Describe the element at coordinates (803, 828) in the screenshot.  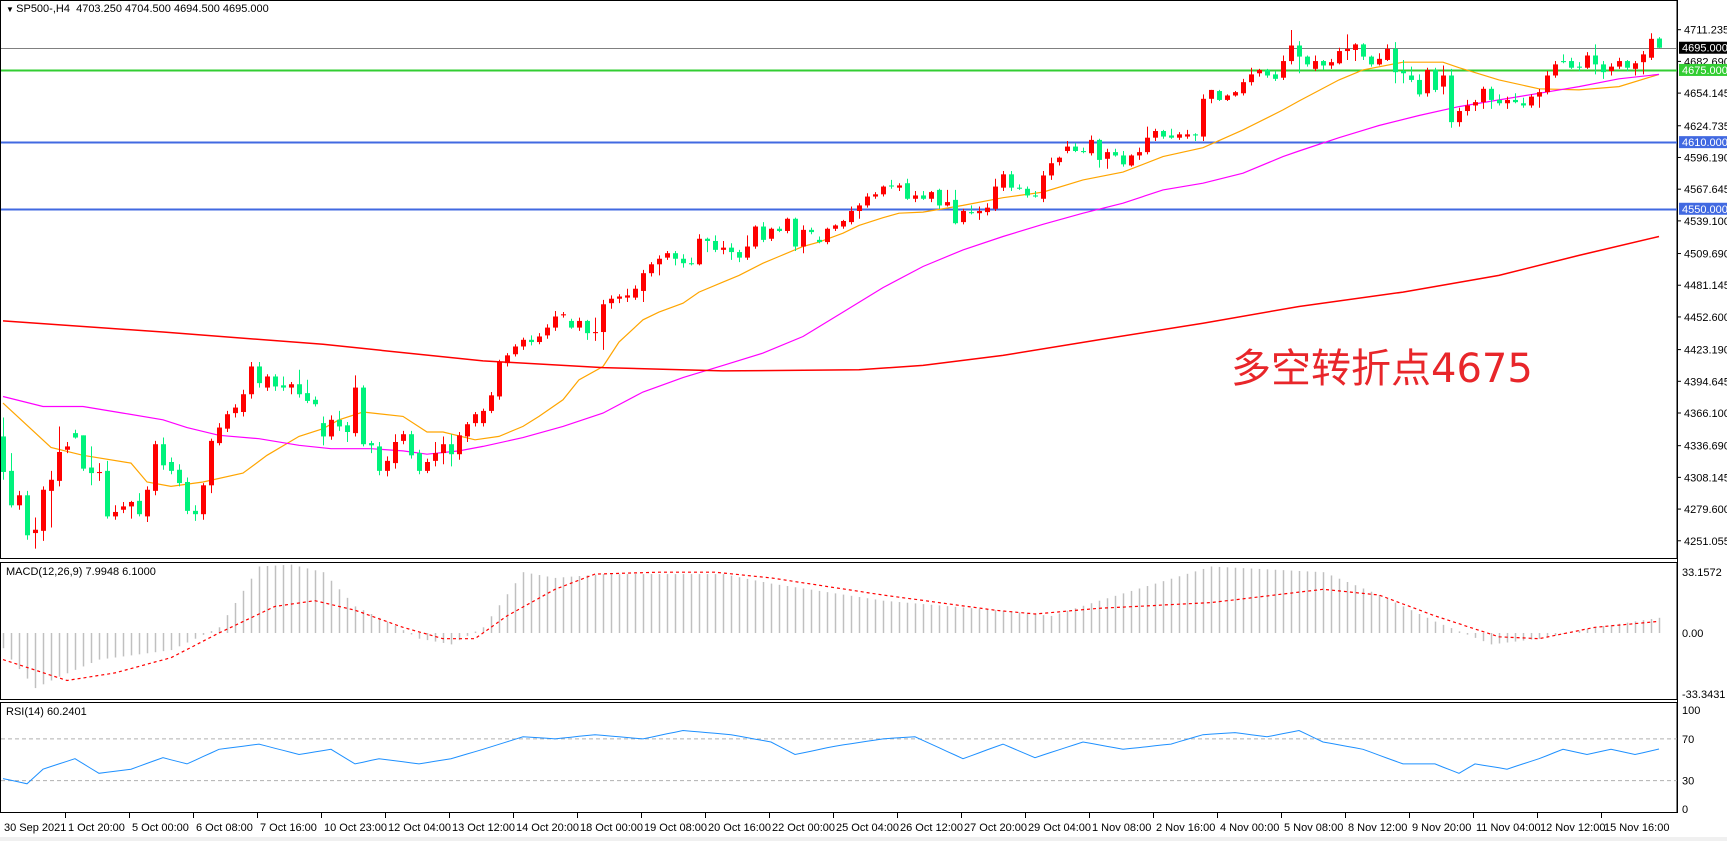
I see `time-tick-label: 22 Oct 00:00` at that location.